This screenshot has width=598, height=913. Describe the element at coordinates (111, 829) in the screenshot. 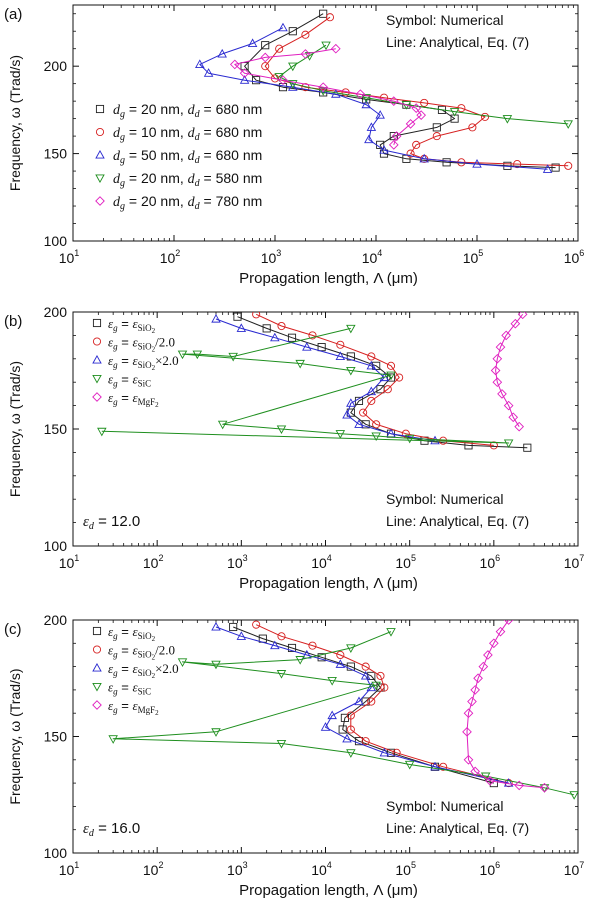

I see `epsilon-d-note: εd = 16.0` at that location.